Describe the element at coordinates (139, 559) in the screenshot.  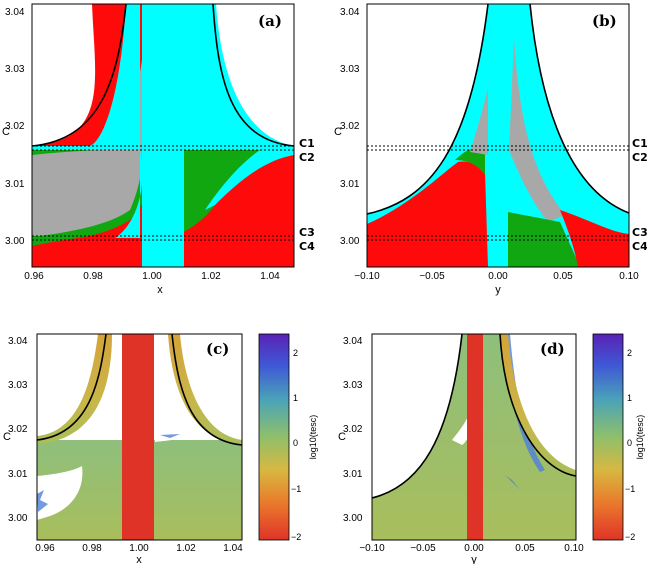
I see `panel-c-xlabel: x` at that location.